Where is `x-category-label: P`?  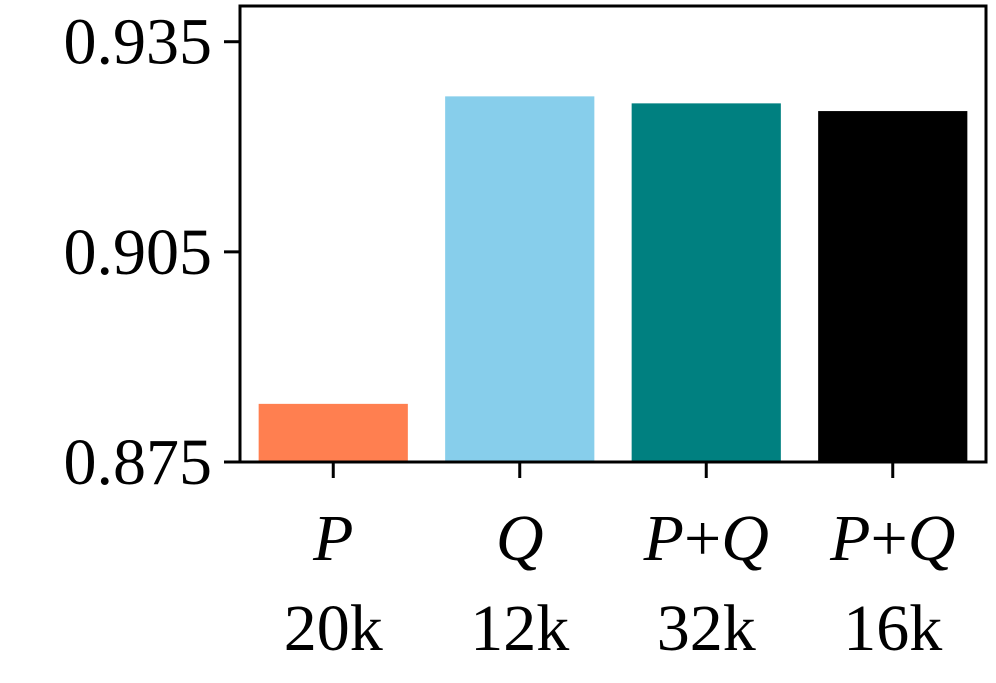 x-category-label: P is located at coordinates (332, 538).